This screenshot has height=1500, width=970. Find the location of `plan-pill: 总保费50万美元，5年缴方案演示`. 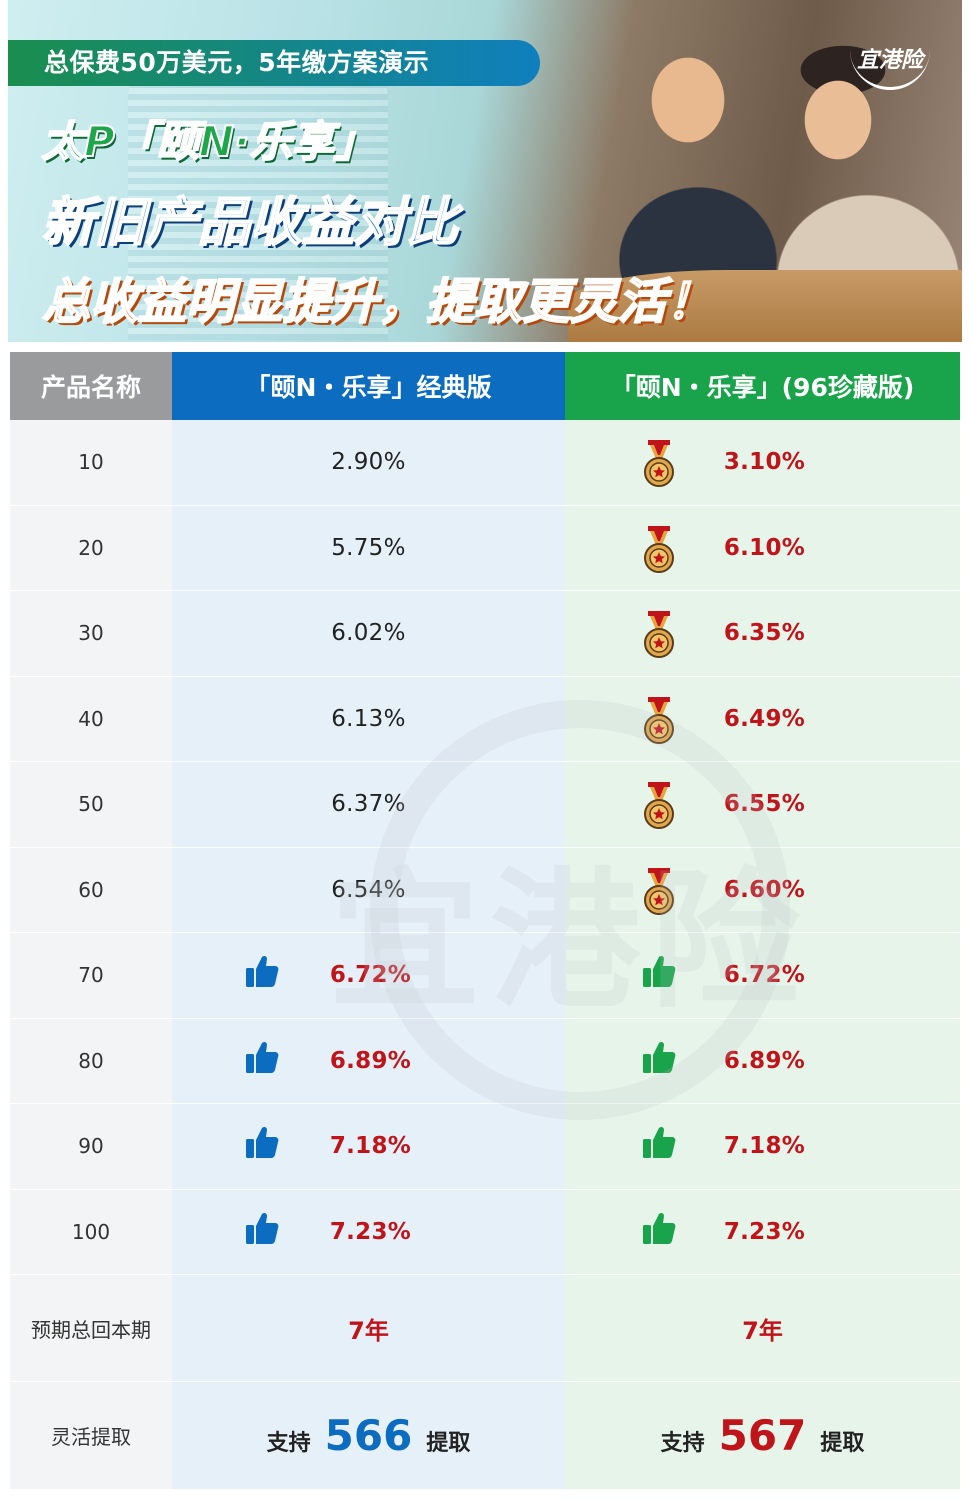

plan-pill: 总保费50万美元，5年缴方案演示 is located at coordinates (274, 63).